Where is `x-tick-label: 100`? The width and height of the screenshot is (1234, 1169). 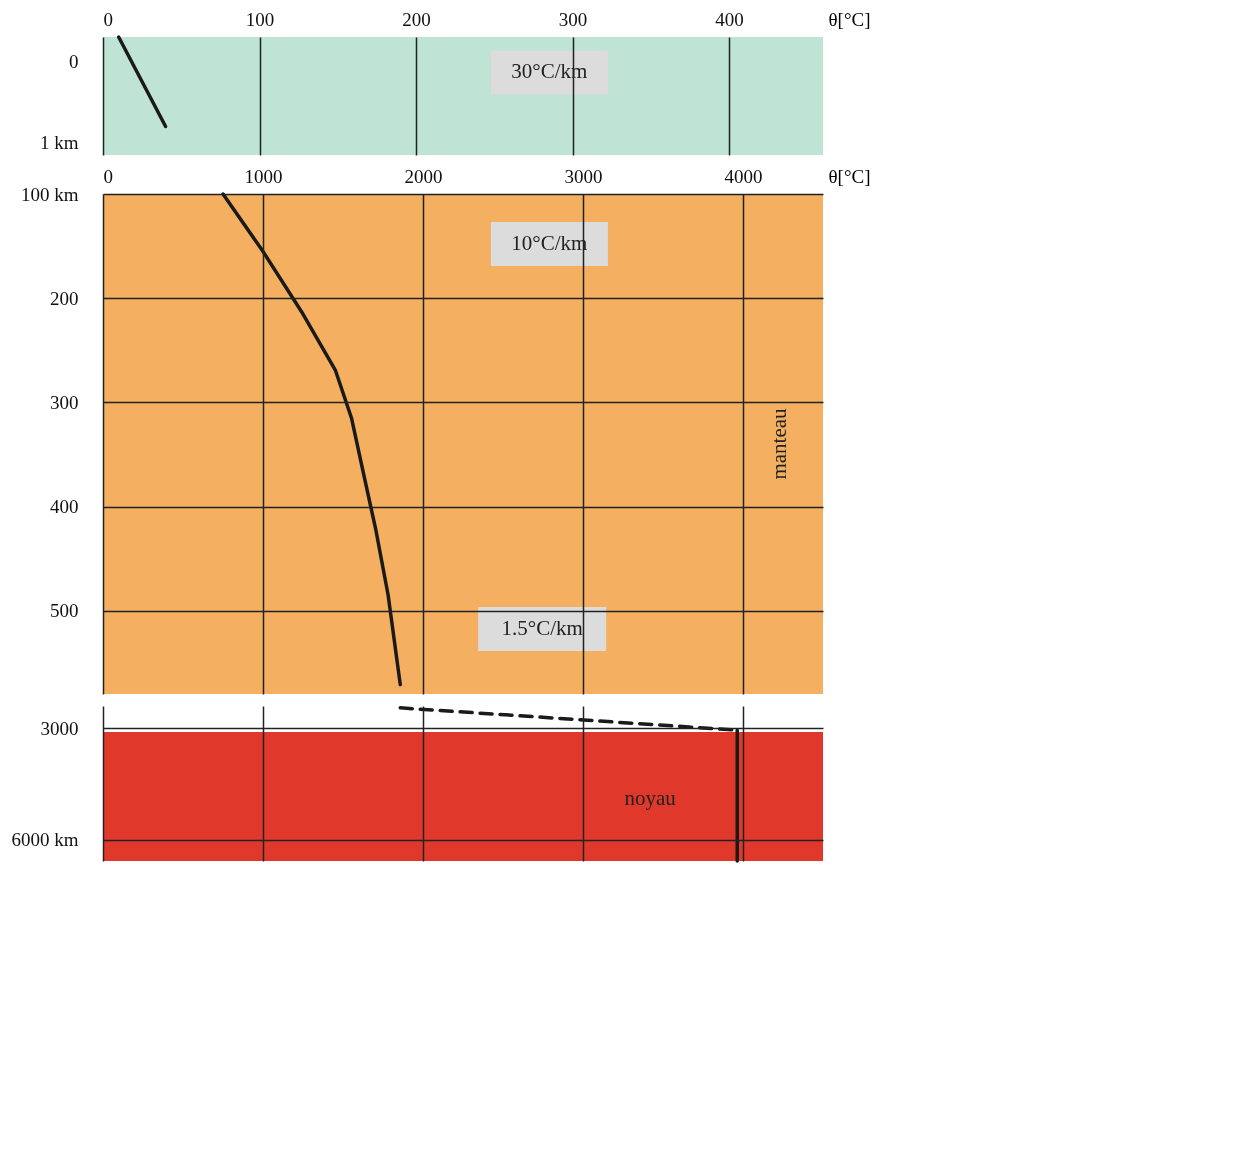 x-tick-label: 100 is located at coordinates (260, 19).